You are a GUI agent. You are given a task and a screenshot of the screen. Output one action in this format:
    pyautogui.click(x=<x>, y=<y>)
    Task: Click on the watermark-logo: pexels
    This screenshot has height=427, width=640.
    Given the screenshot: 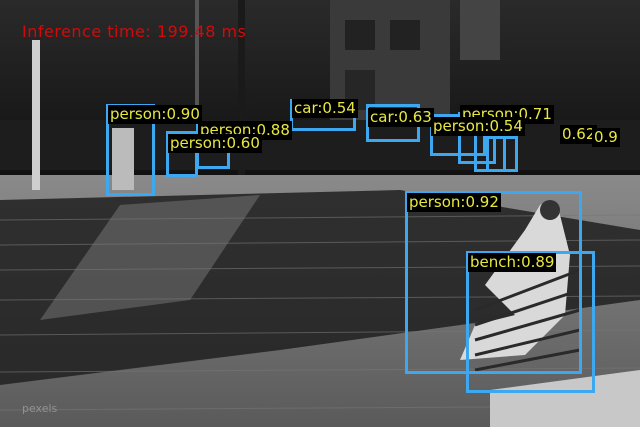 What is the action you would take?
    pyautogui.click(x=40, y=408)
    